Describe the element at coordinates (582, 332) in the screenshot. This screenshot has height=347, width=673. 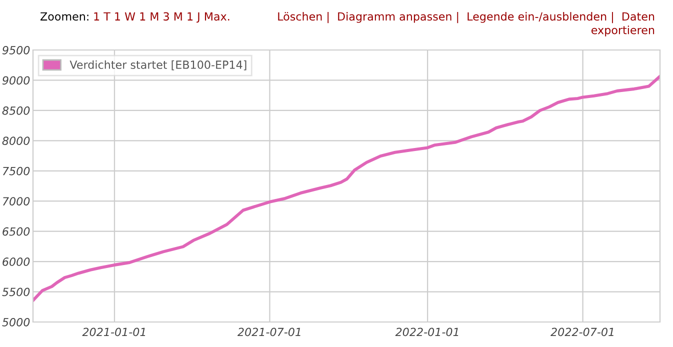
I see `x-tick-label: 2022-07-01` at that location.